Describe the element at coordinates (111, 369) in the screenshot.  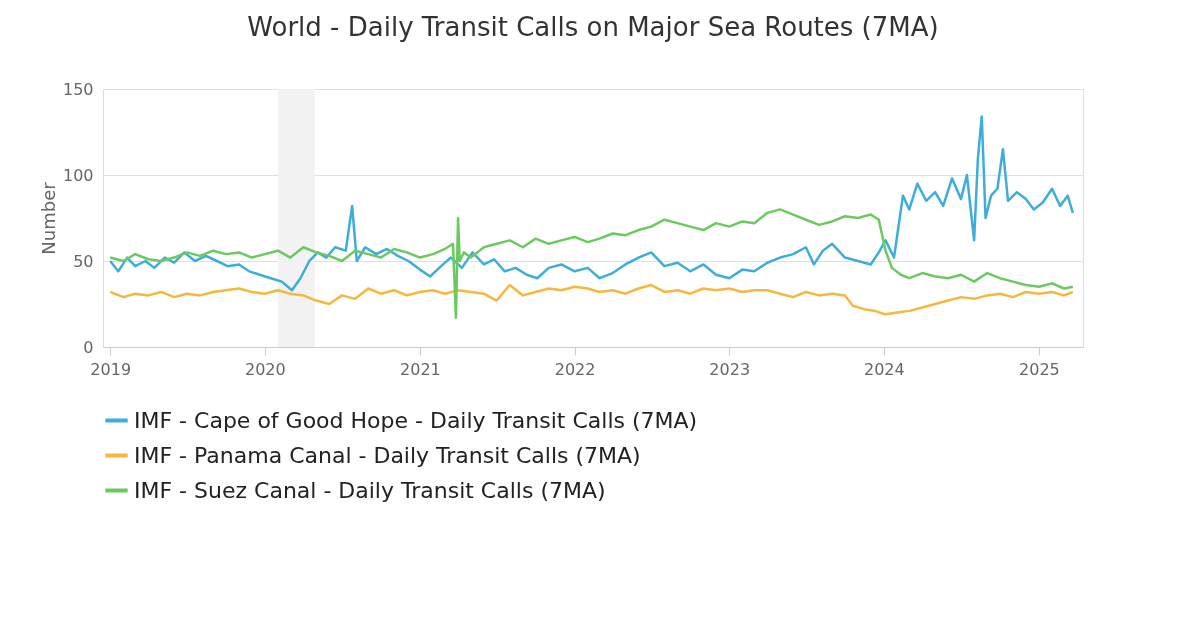
I see `x-tick-label: 2019` at that location.